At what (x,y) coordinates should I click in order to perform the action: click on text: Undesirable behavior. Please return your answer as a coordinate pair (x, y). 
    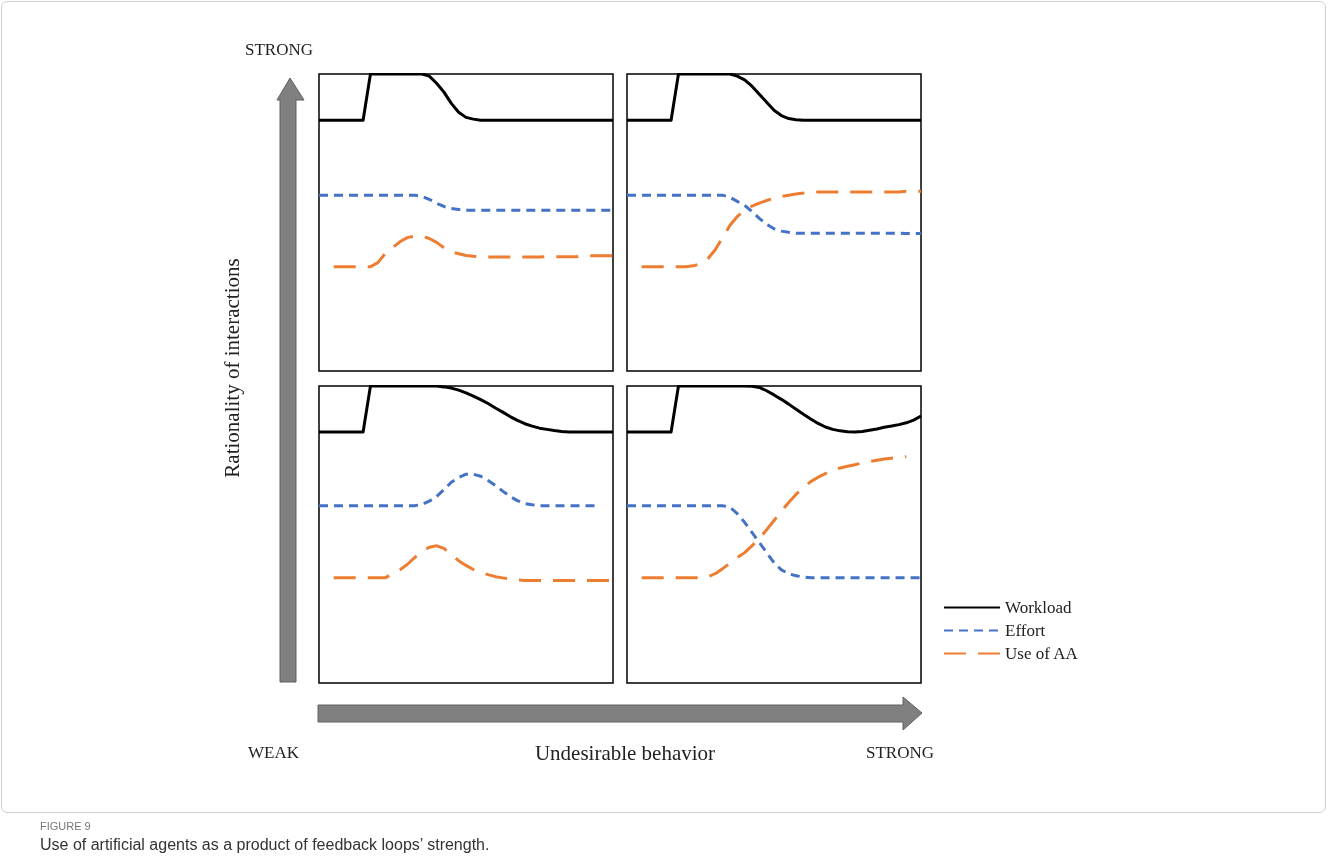
    Looking at the image, I should click on (625, 753).